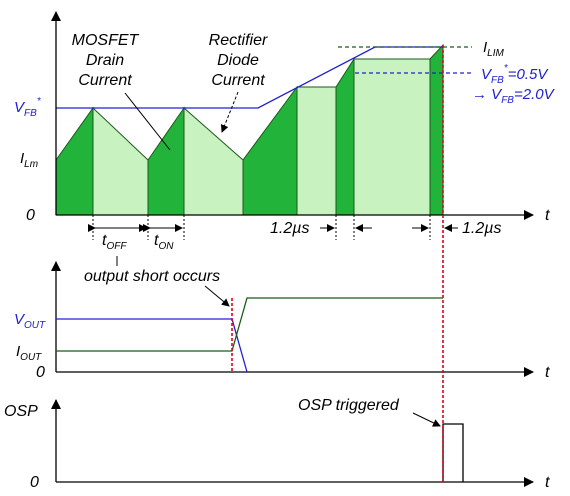 The height and width of the screenshot is (496, 570). Describe the element at coordinates (152, 345) in the screenshot. I see `vout-trace` at that location.